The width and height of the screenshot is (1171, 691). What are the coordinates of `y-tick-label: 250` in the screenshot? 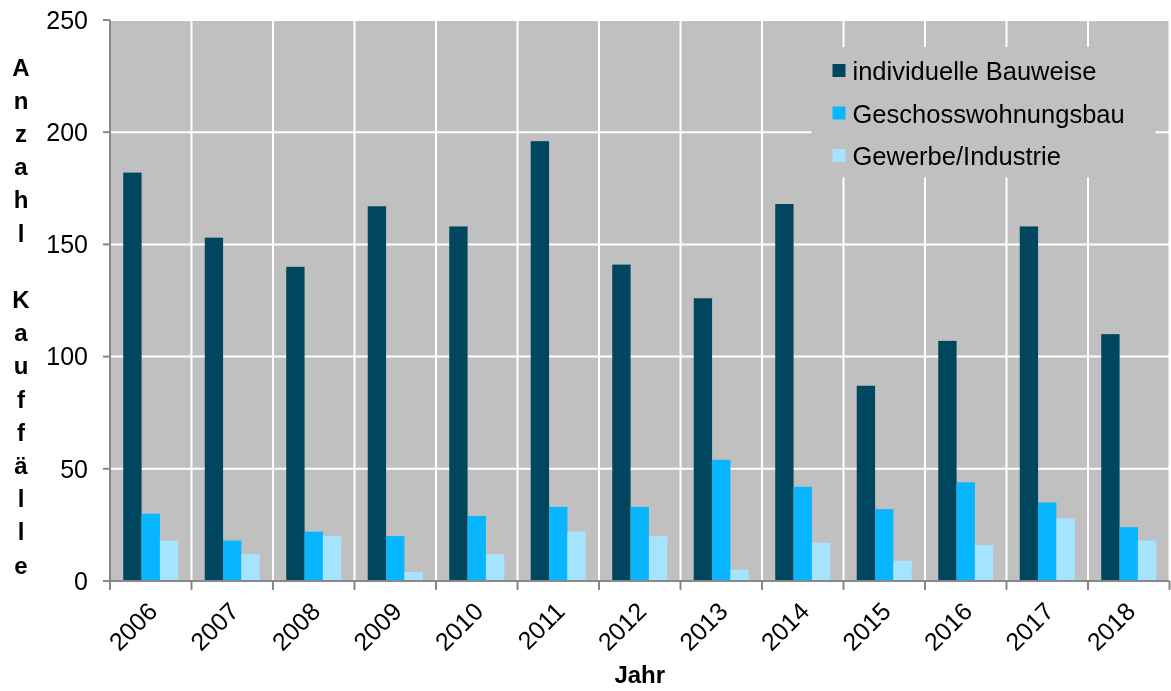 It's located at (67, 19).